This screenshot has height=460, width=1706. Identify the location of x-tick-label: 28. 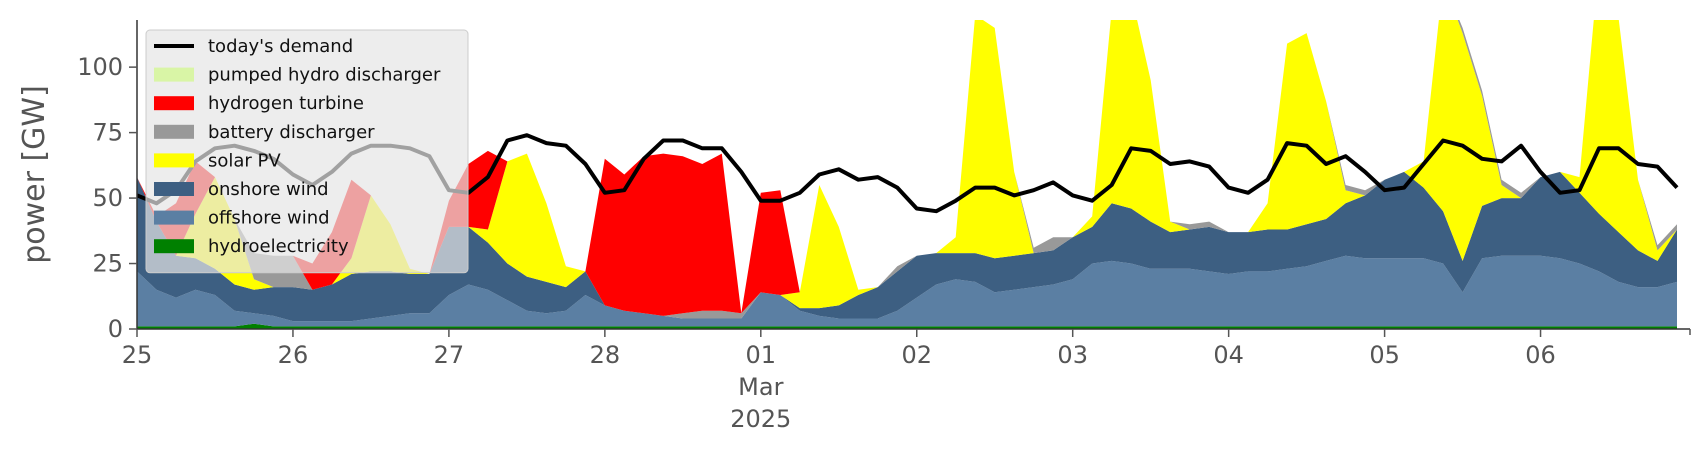
(605, 355).